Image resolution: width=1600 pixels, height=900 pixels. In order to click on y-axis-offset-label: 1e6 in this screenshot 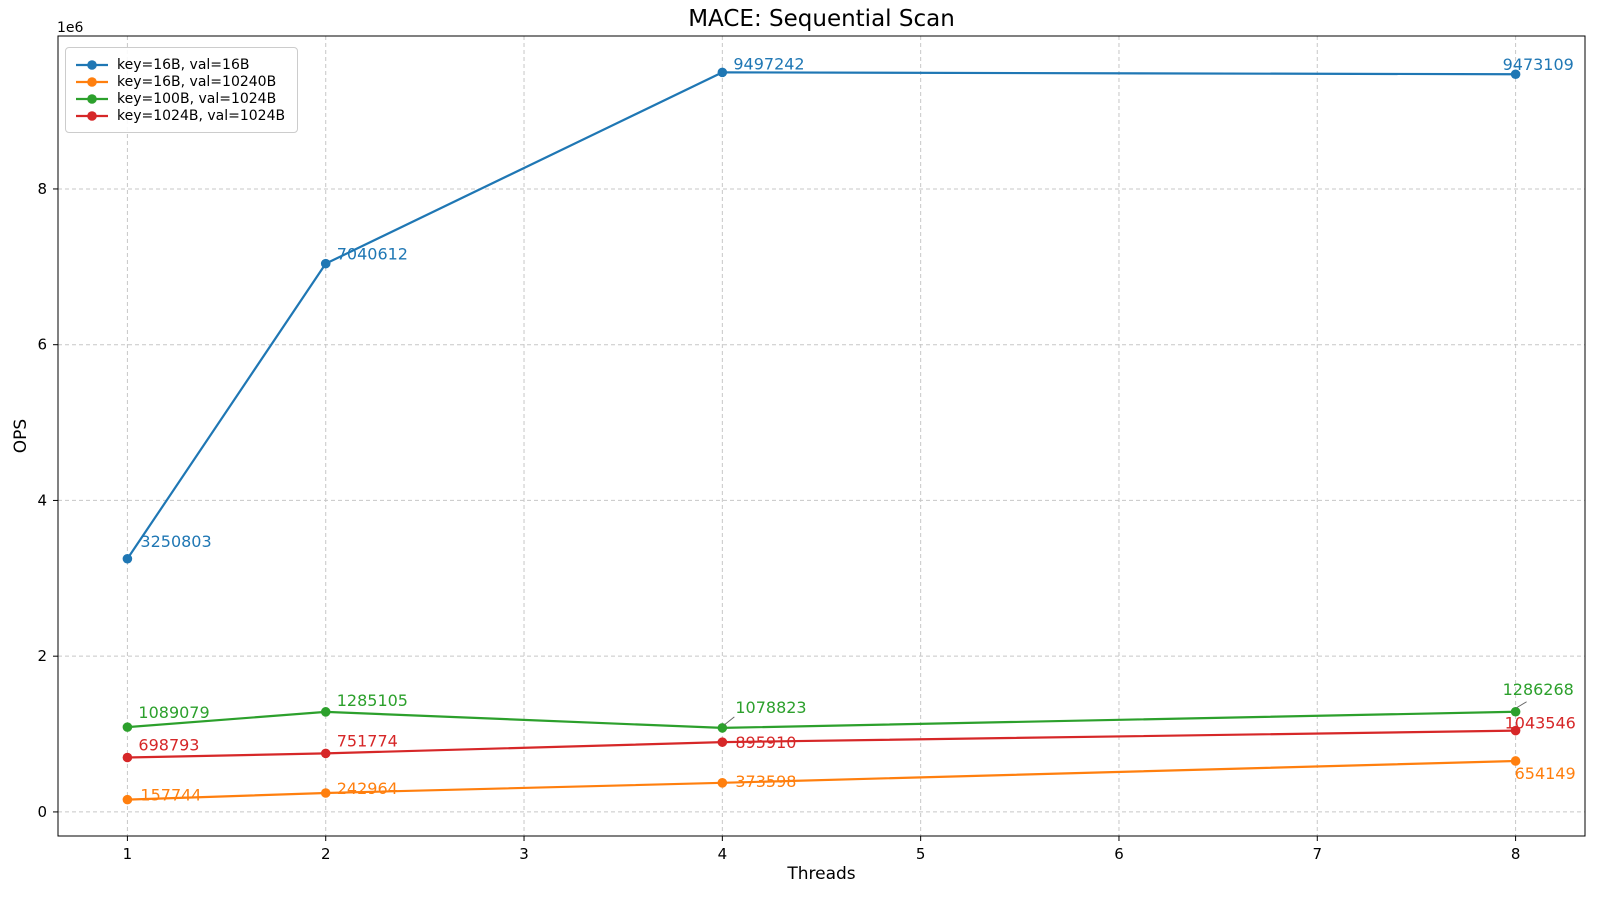, I will do `click(70, 28)`.